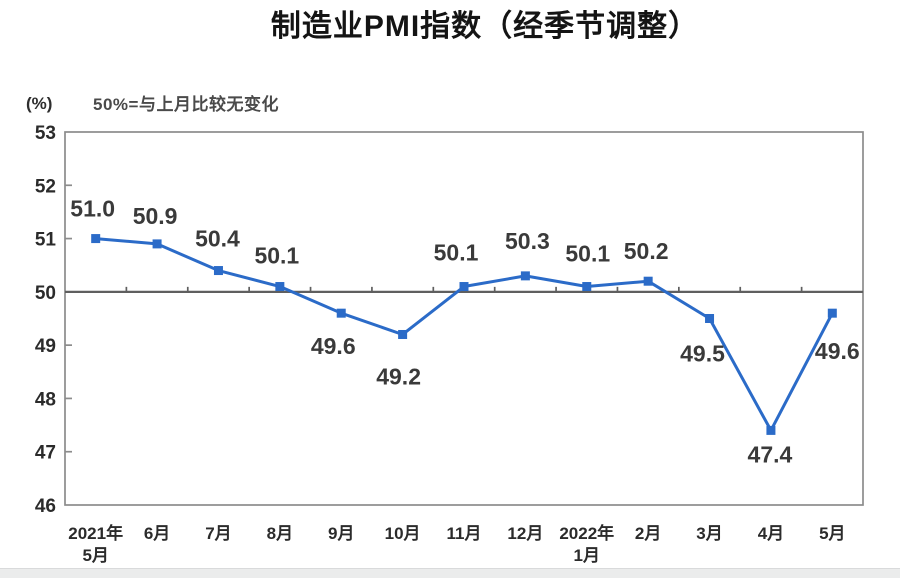 The image size is (900, 578). I want to click on x-axis-label: 11月, so click(464, 533).